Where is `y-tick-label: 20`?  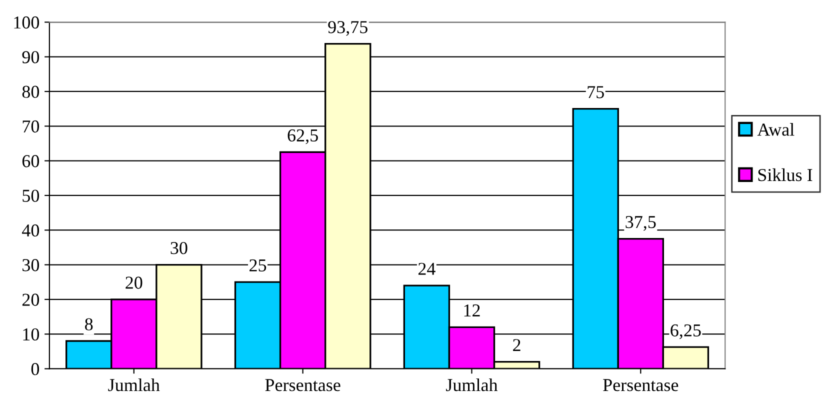 y-tick-label: 20 is located at coordinates (31, 300).